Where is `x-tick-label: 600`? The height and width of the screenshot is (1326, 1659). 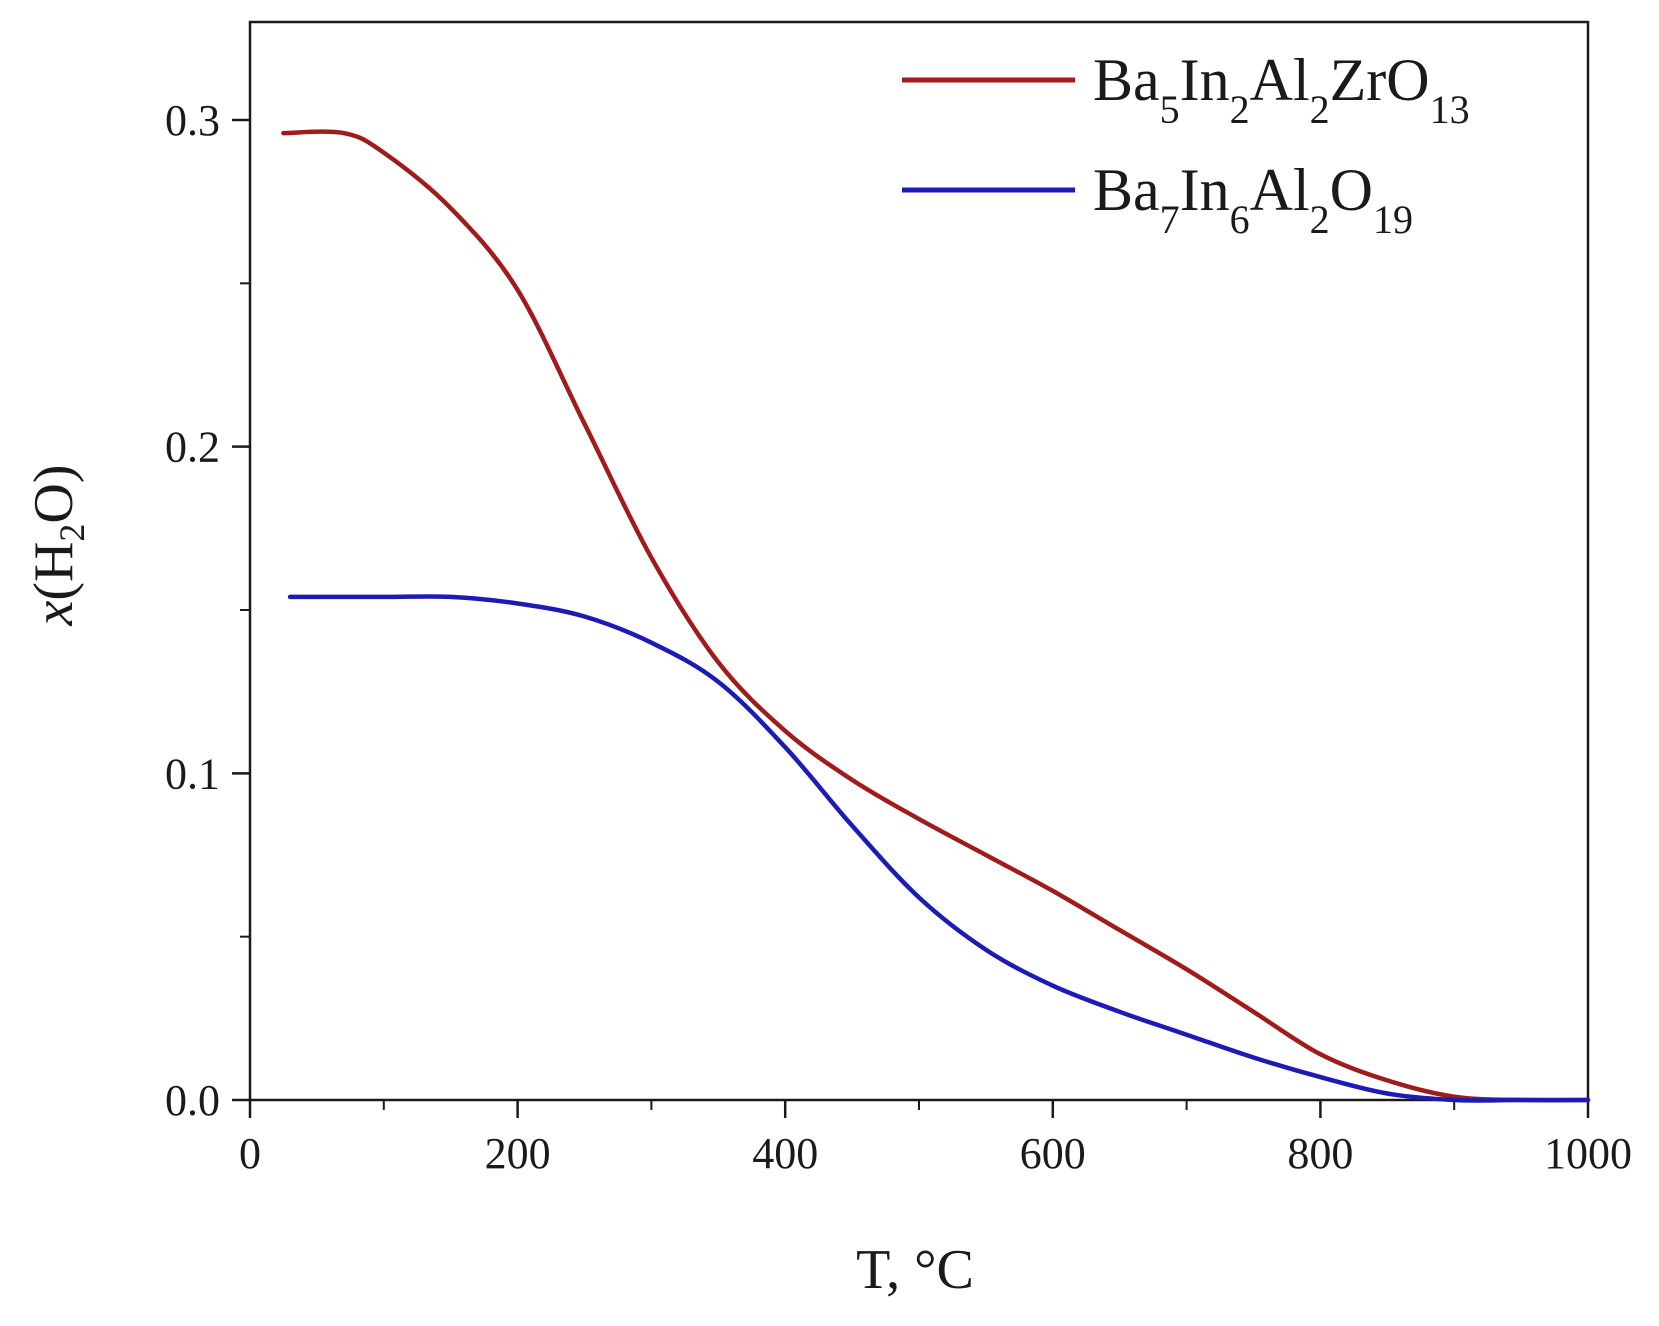 x-tick-label: 600 is located at coordinates (1053, 1153).